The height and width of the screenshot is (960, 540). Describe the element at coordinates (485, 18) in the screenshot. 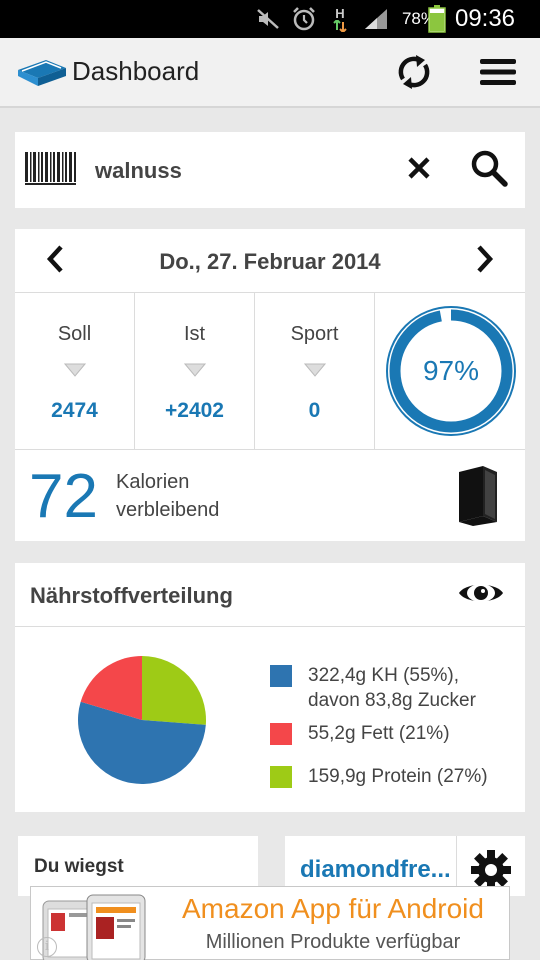

I see `clock: 09:36` at that location.